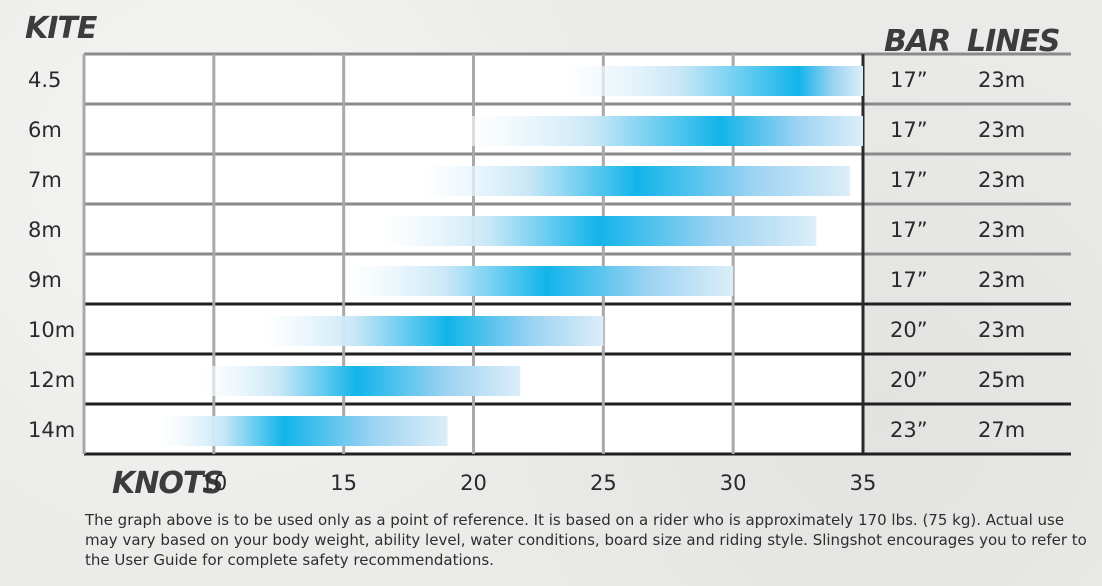 This screenshot has height=586, width=1102. Describe the element at coordinates (1001, 380) in the screenshot. I see `line-length-label: 25m` at that location.